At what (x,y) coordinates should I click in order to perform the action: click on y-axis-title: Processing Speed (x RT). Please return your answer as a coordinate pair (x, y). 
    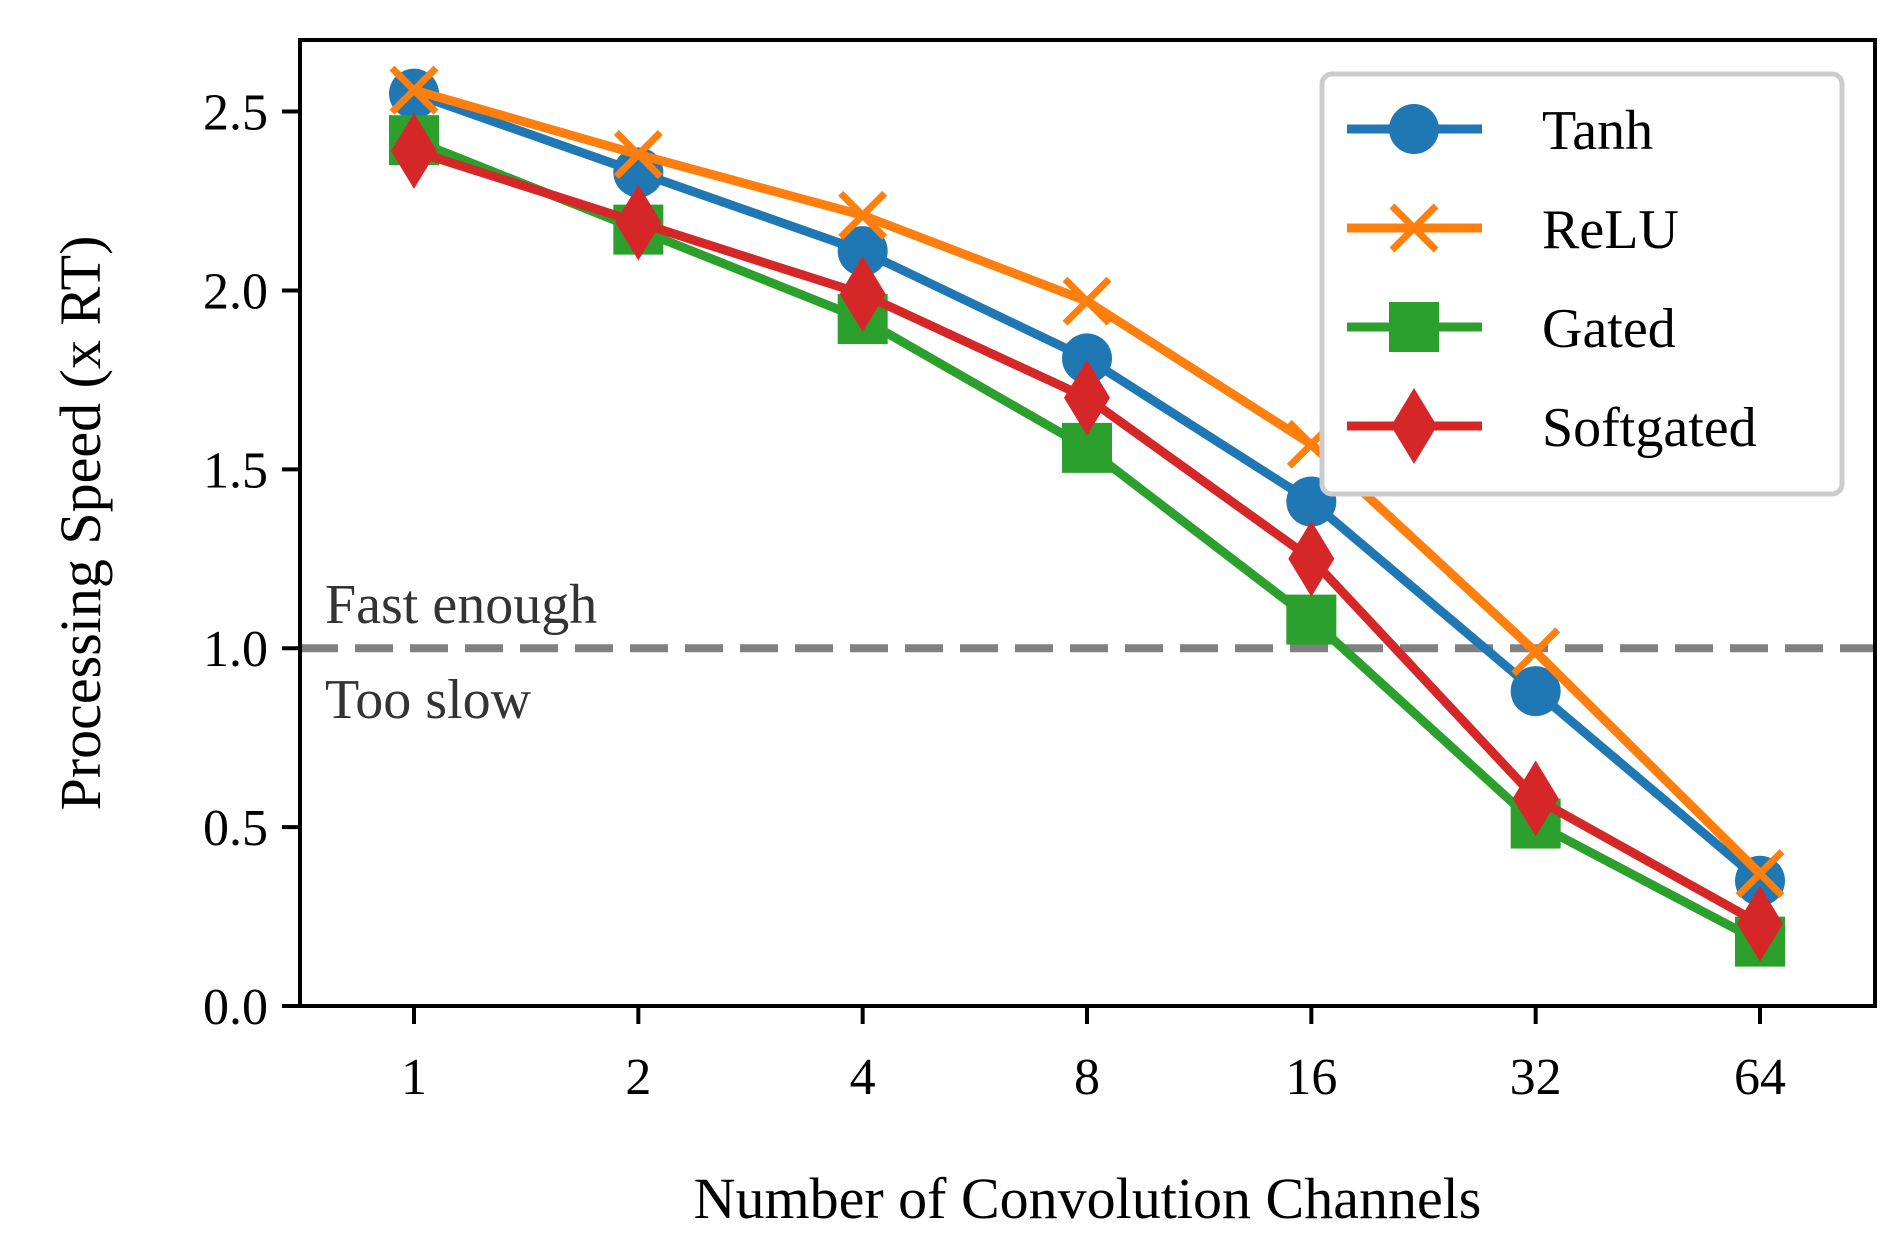
    Looking at the image, I should click on (80, 523).